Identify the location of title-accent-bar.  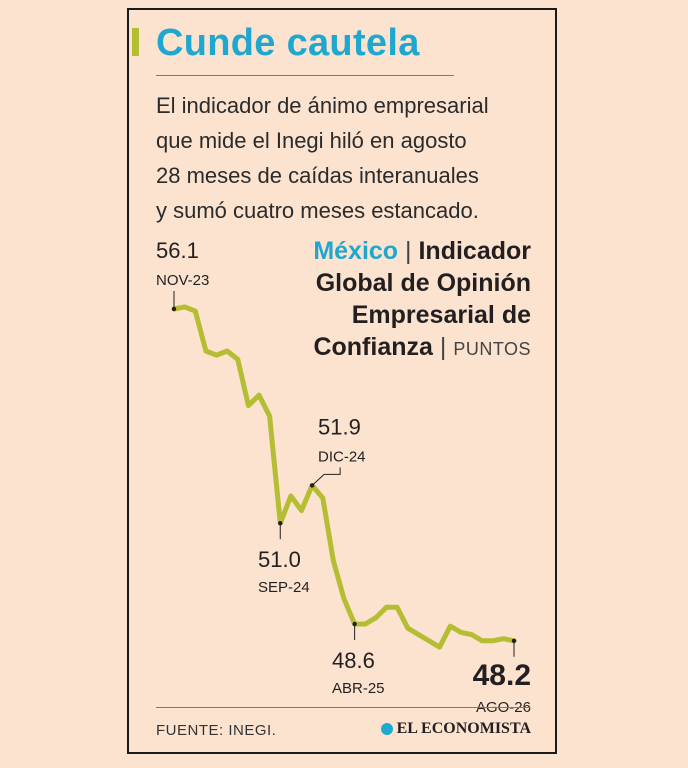
(135, 42).